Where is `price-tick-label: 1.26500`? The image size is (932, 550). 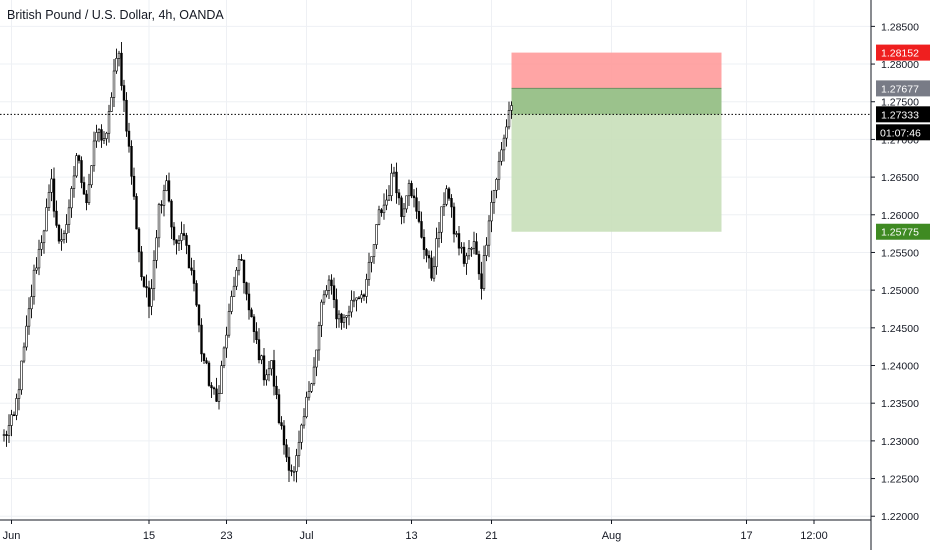 price-tick-label: 1.26500 is located at coordinates (900, 178).